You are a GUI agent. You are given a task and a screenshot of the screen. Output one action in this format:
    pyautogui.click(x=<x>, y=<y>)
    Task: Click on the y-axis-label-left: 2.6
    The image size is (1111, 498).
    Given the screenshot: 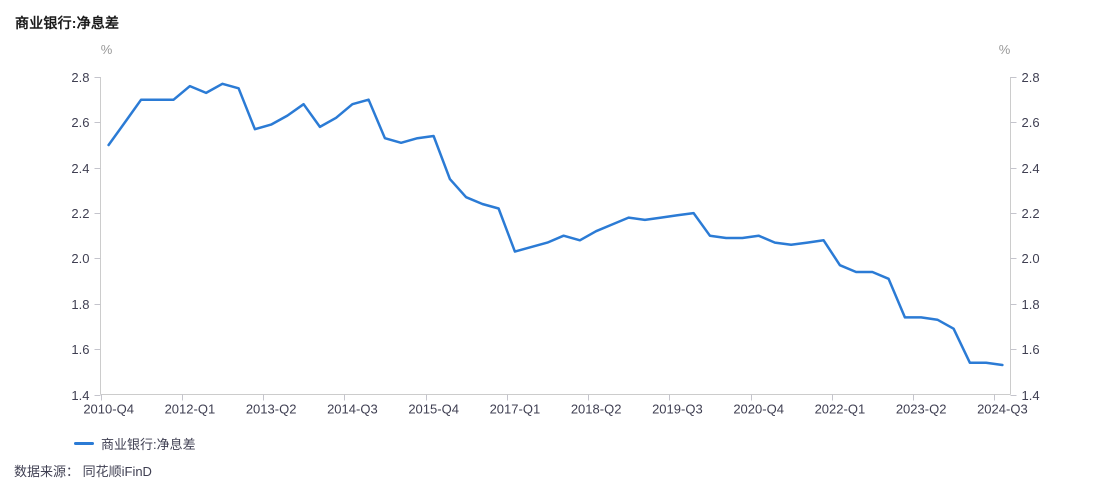 What is the action you would take?
    pyautogui.click(x=80, y=122)
    